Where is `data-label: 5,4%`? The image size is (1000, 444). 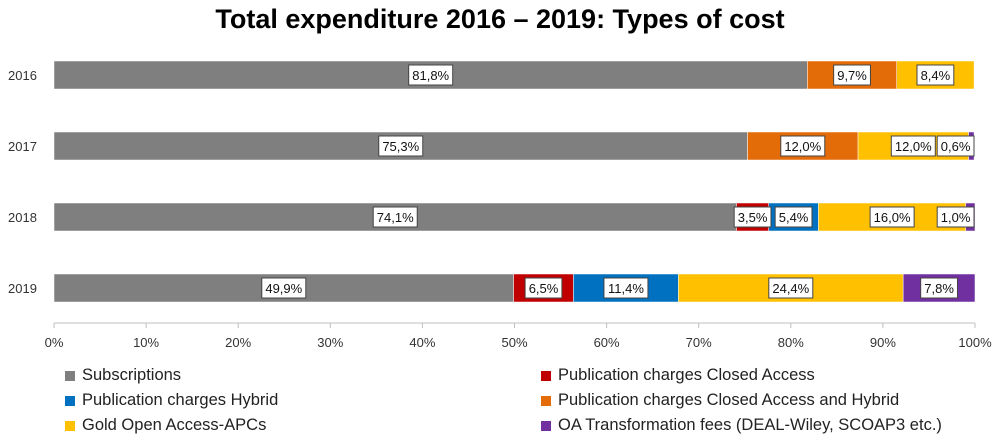
data-label: 5,4% is located at coordinates (794, 217).